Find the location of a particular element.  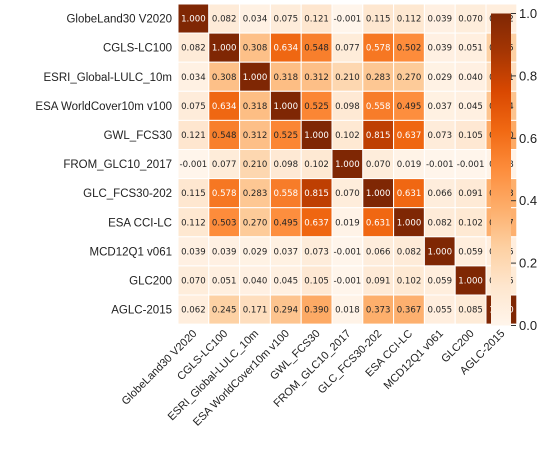

row-label: FROM_GLC10_2017 is located at coordinates (117, 165).